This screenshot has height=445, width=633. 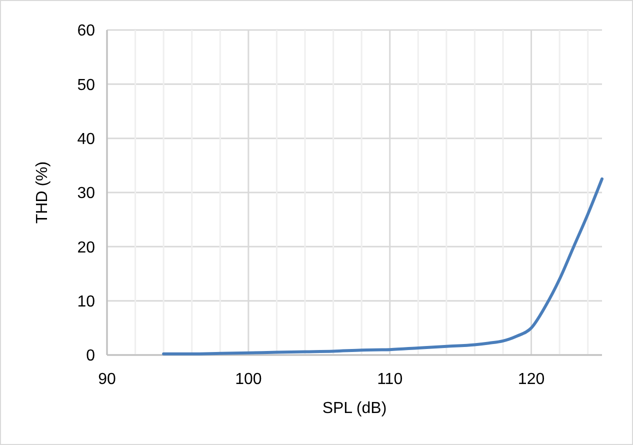 I want to click on y-tick-label: 30, so click(x=86, y=193).